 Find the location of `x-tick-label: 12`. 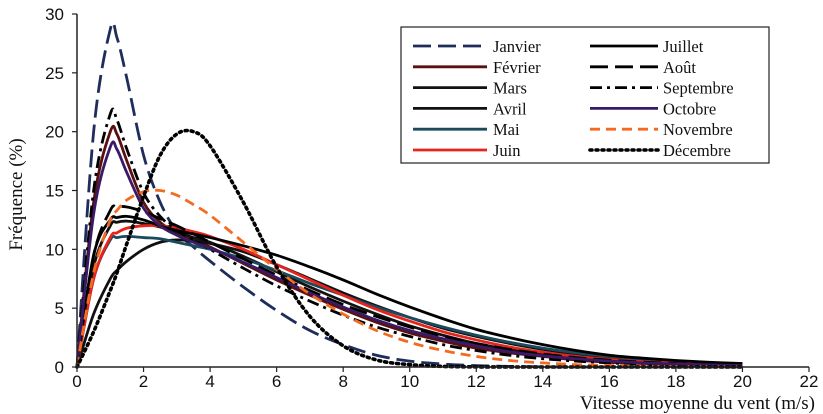

x-tick-label: 12 is located at coordinates (476, 381).